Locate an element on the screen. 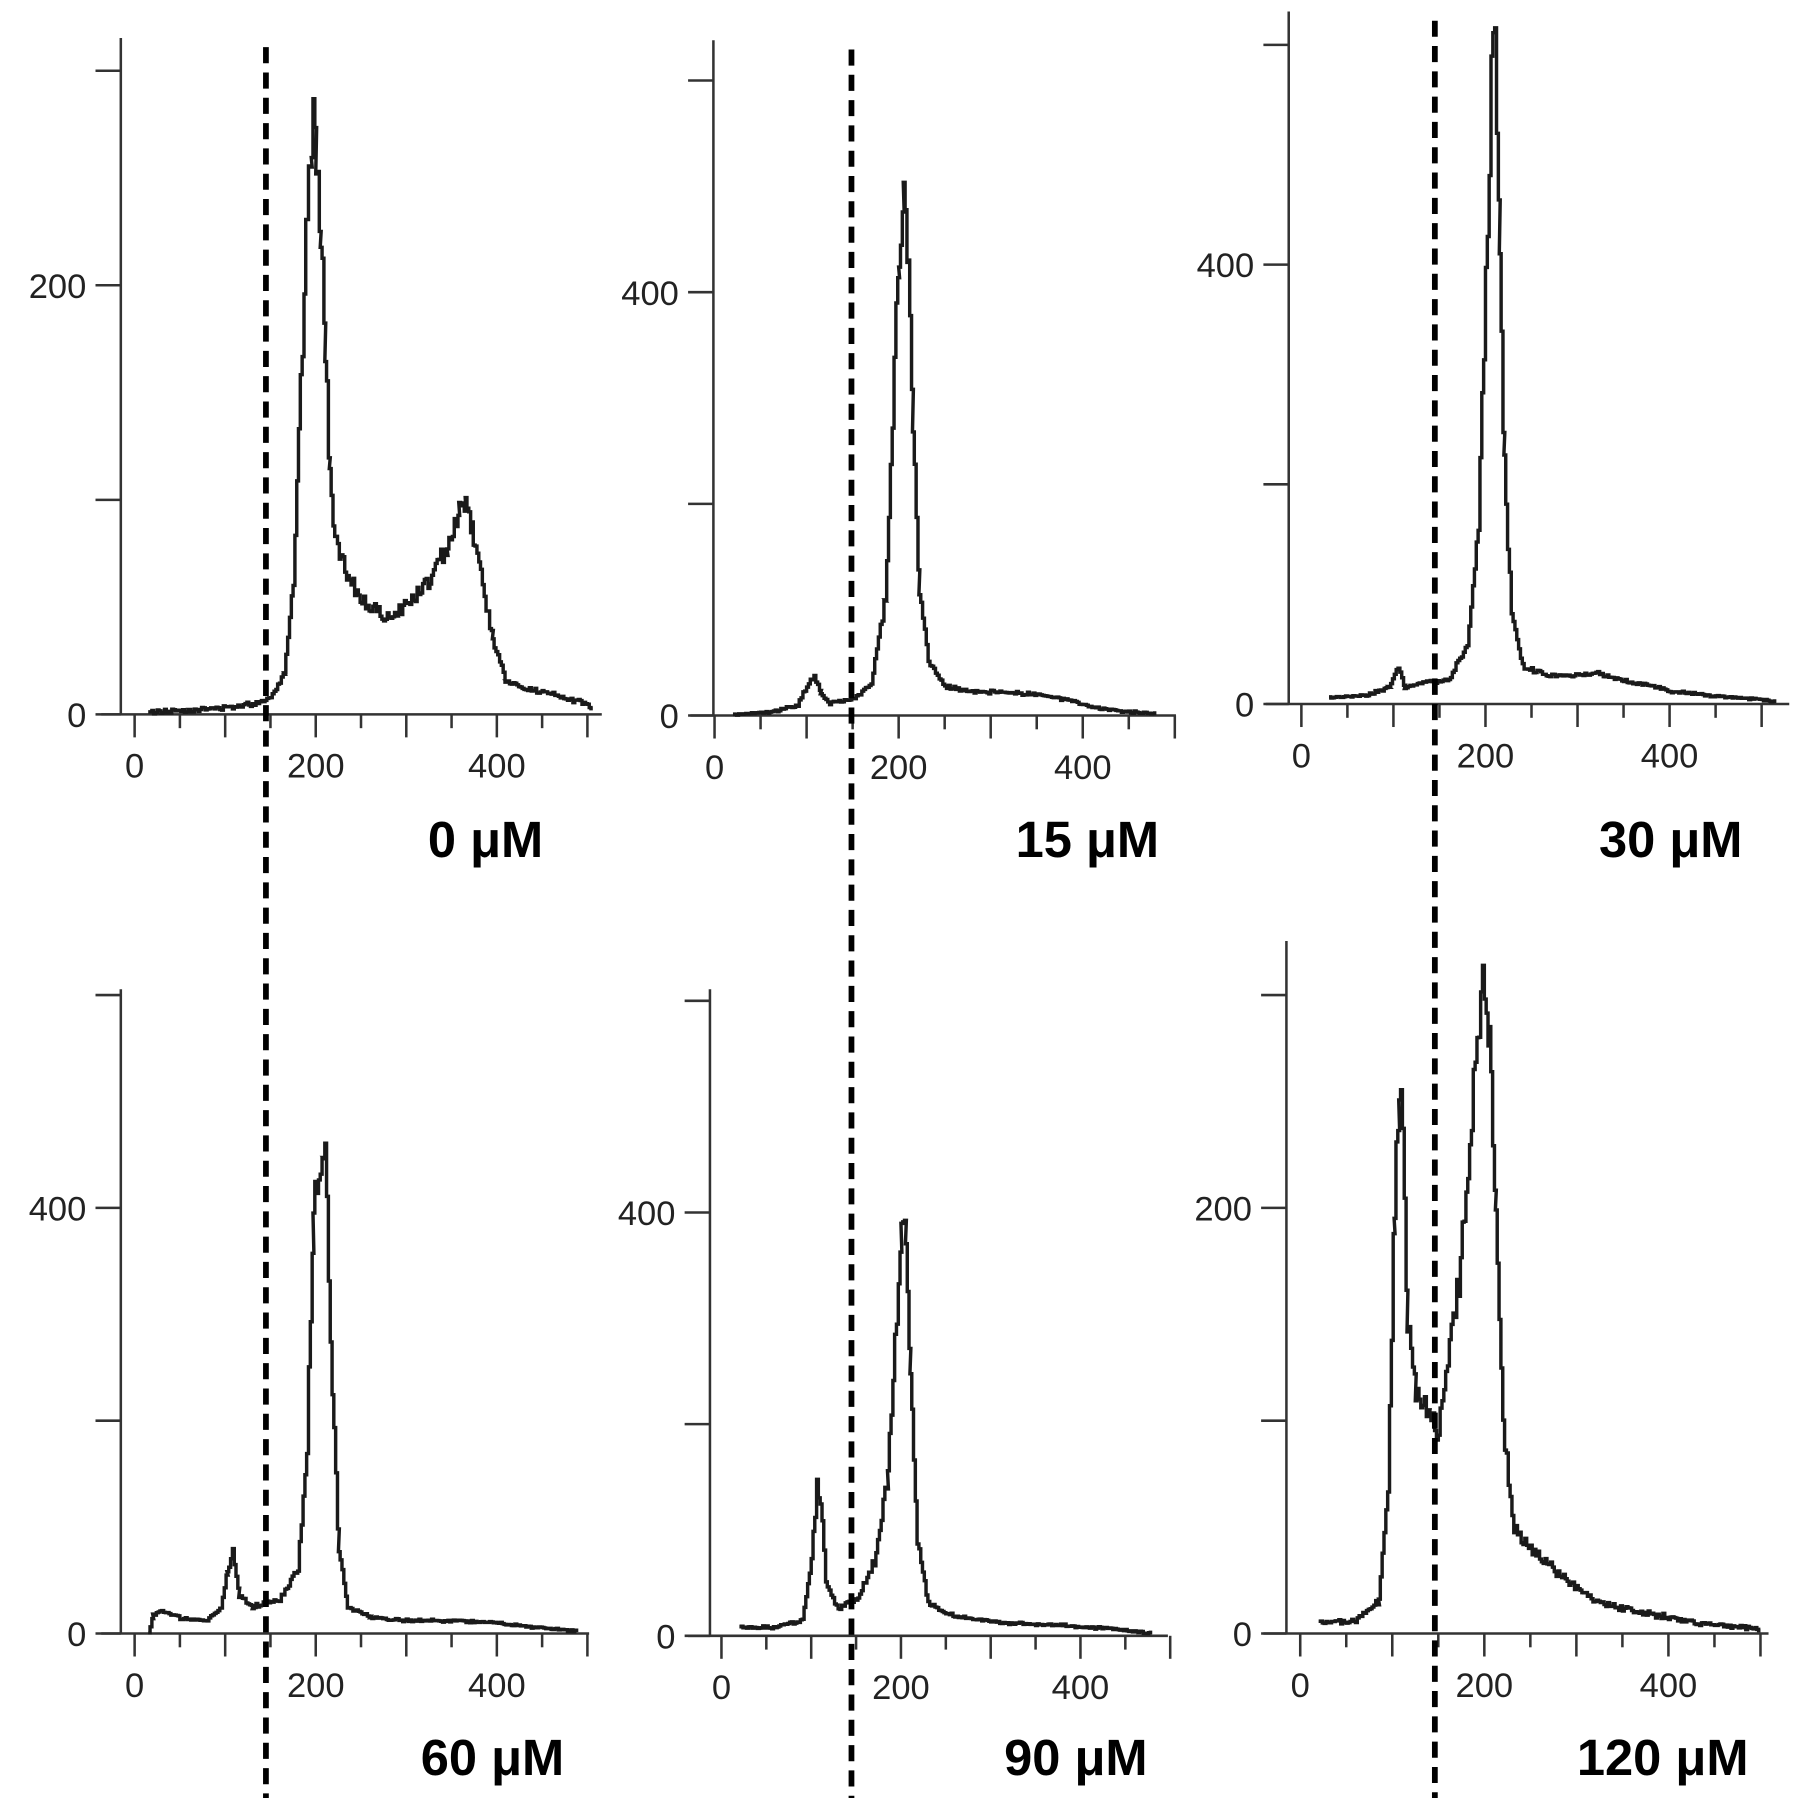  histogram-panel-4: 0 200 400 0 400 90 μM is located at coordinates (895, 1387).